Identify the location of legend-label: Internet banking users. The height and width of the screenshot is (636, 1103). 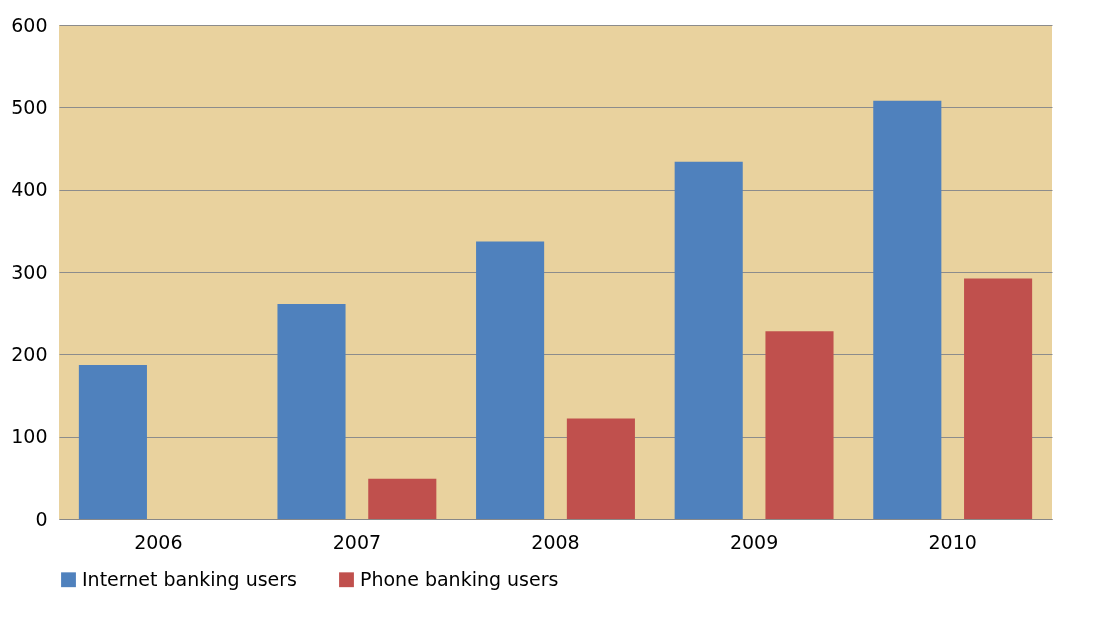
(189, 578).